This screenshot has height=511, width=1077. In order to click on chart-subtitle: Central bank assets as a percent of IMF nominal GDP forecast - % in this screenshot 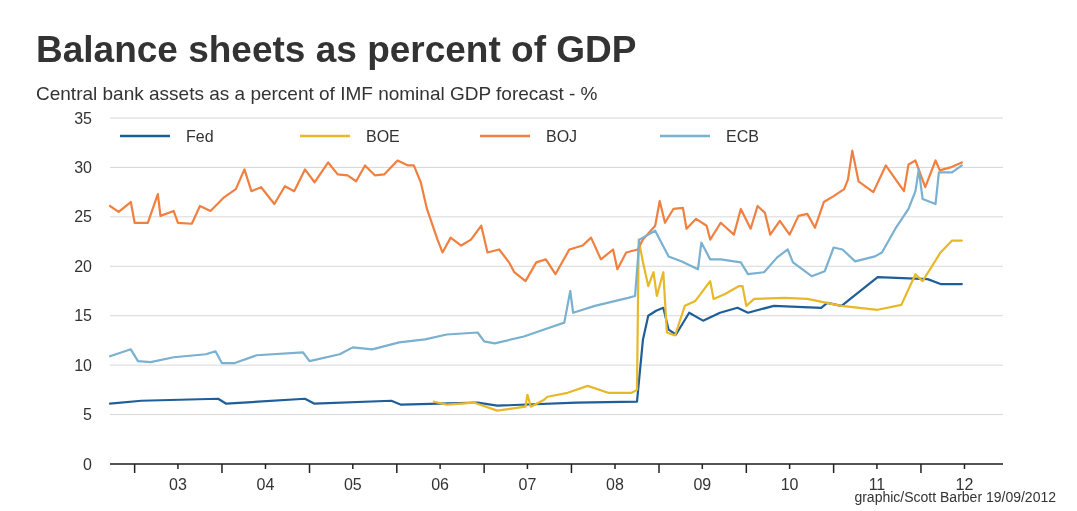, I will do `click(317, 93)`.